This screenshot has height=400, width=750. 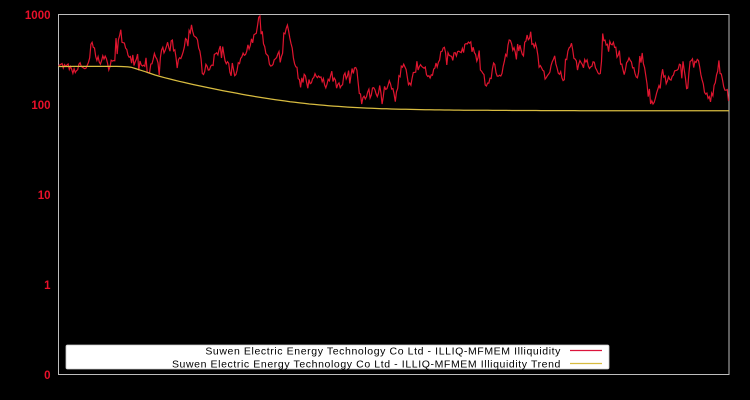 What do you see at coordinates (38, 16) in the screenshot?
I see `svg-text: 1000` at bounding box center [38, 16].